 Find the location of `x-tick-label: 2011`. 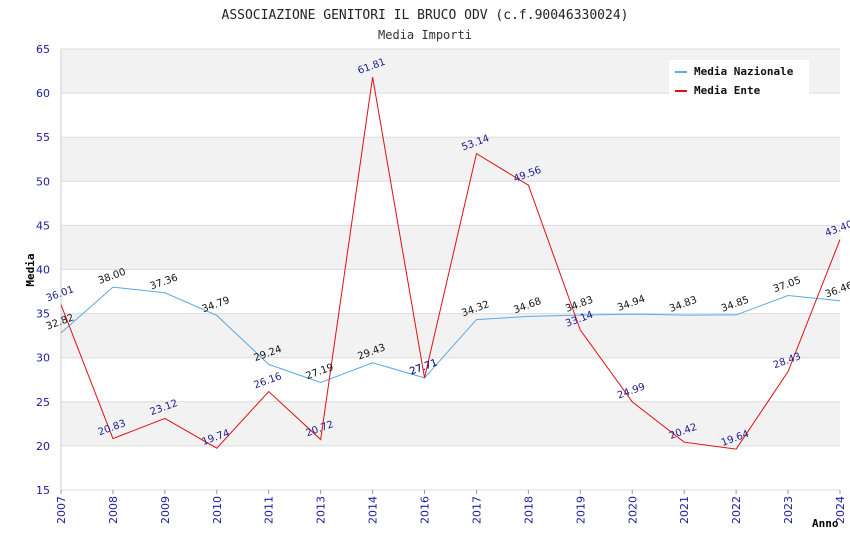

x-tick-label: 2011 is located at coordinates (269, 510).